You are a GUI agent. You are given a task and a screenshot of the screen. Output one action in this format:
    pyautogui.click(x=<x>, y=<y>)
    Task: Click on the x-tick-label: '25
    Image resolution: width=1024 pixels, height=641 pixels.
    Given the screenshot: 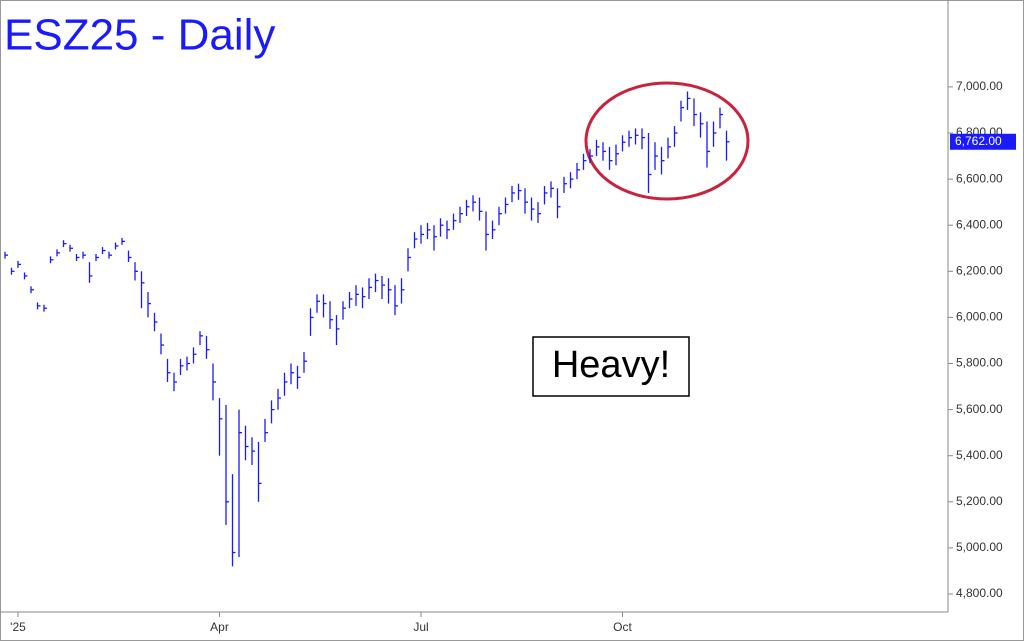 What is the action you would take?
    pyautogui.click(x=18, y=627)
    